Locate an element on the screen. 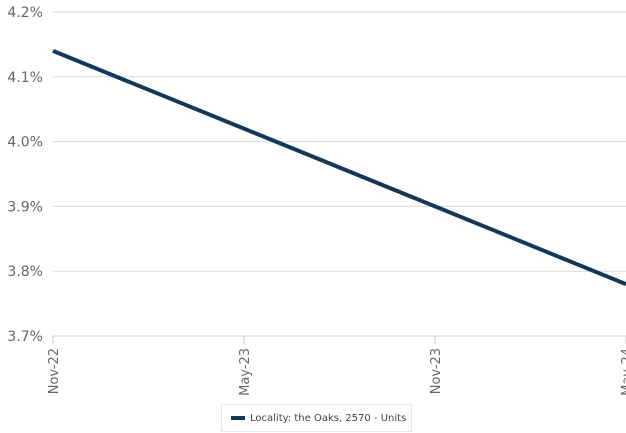  legend: Locality: the Oaks, 2570 - Units is located at coordinates (316, 418).